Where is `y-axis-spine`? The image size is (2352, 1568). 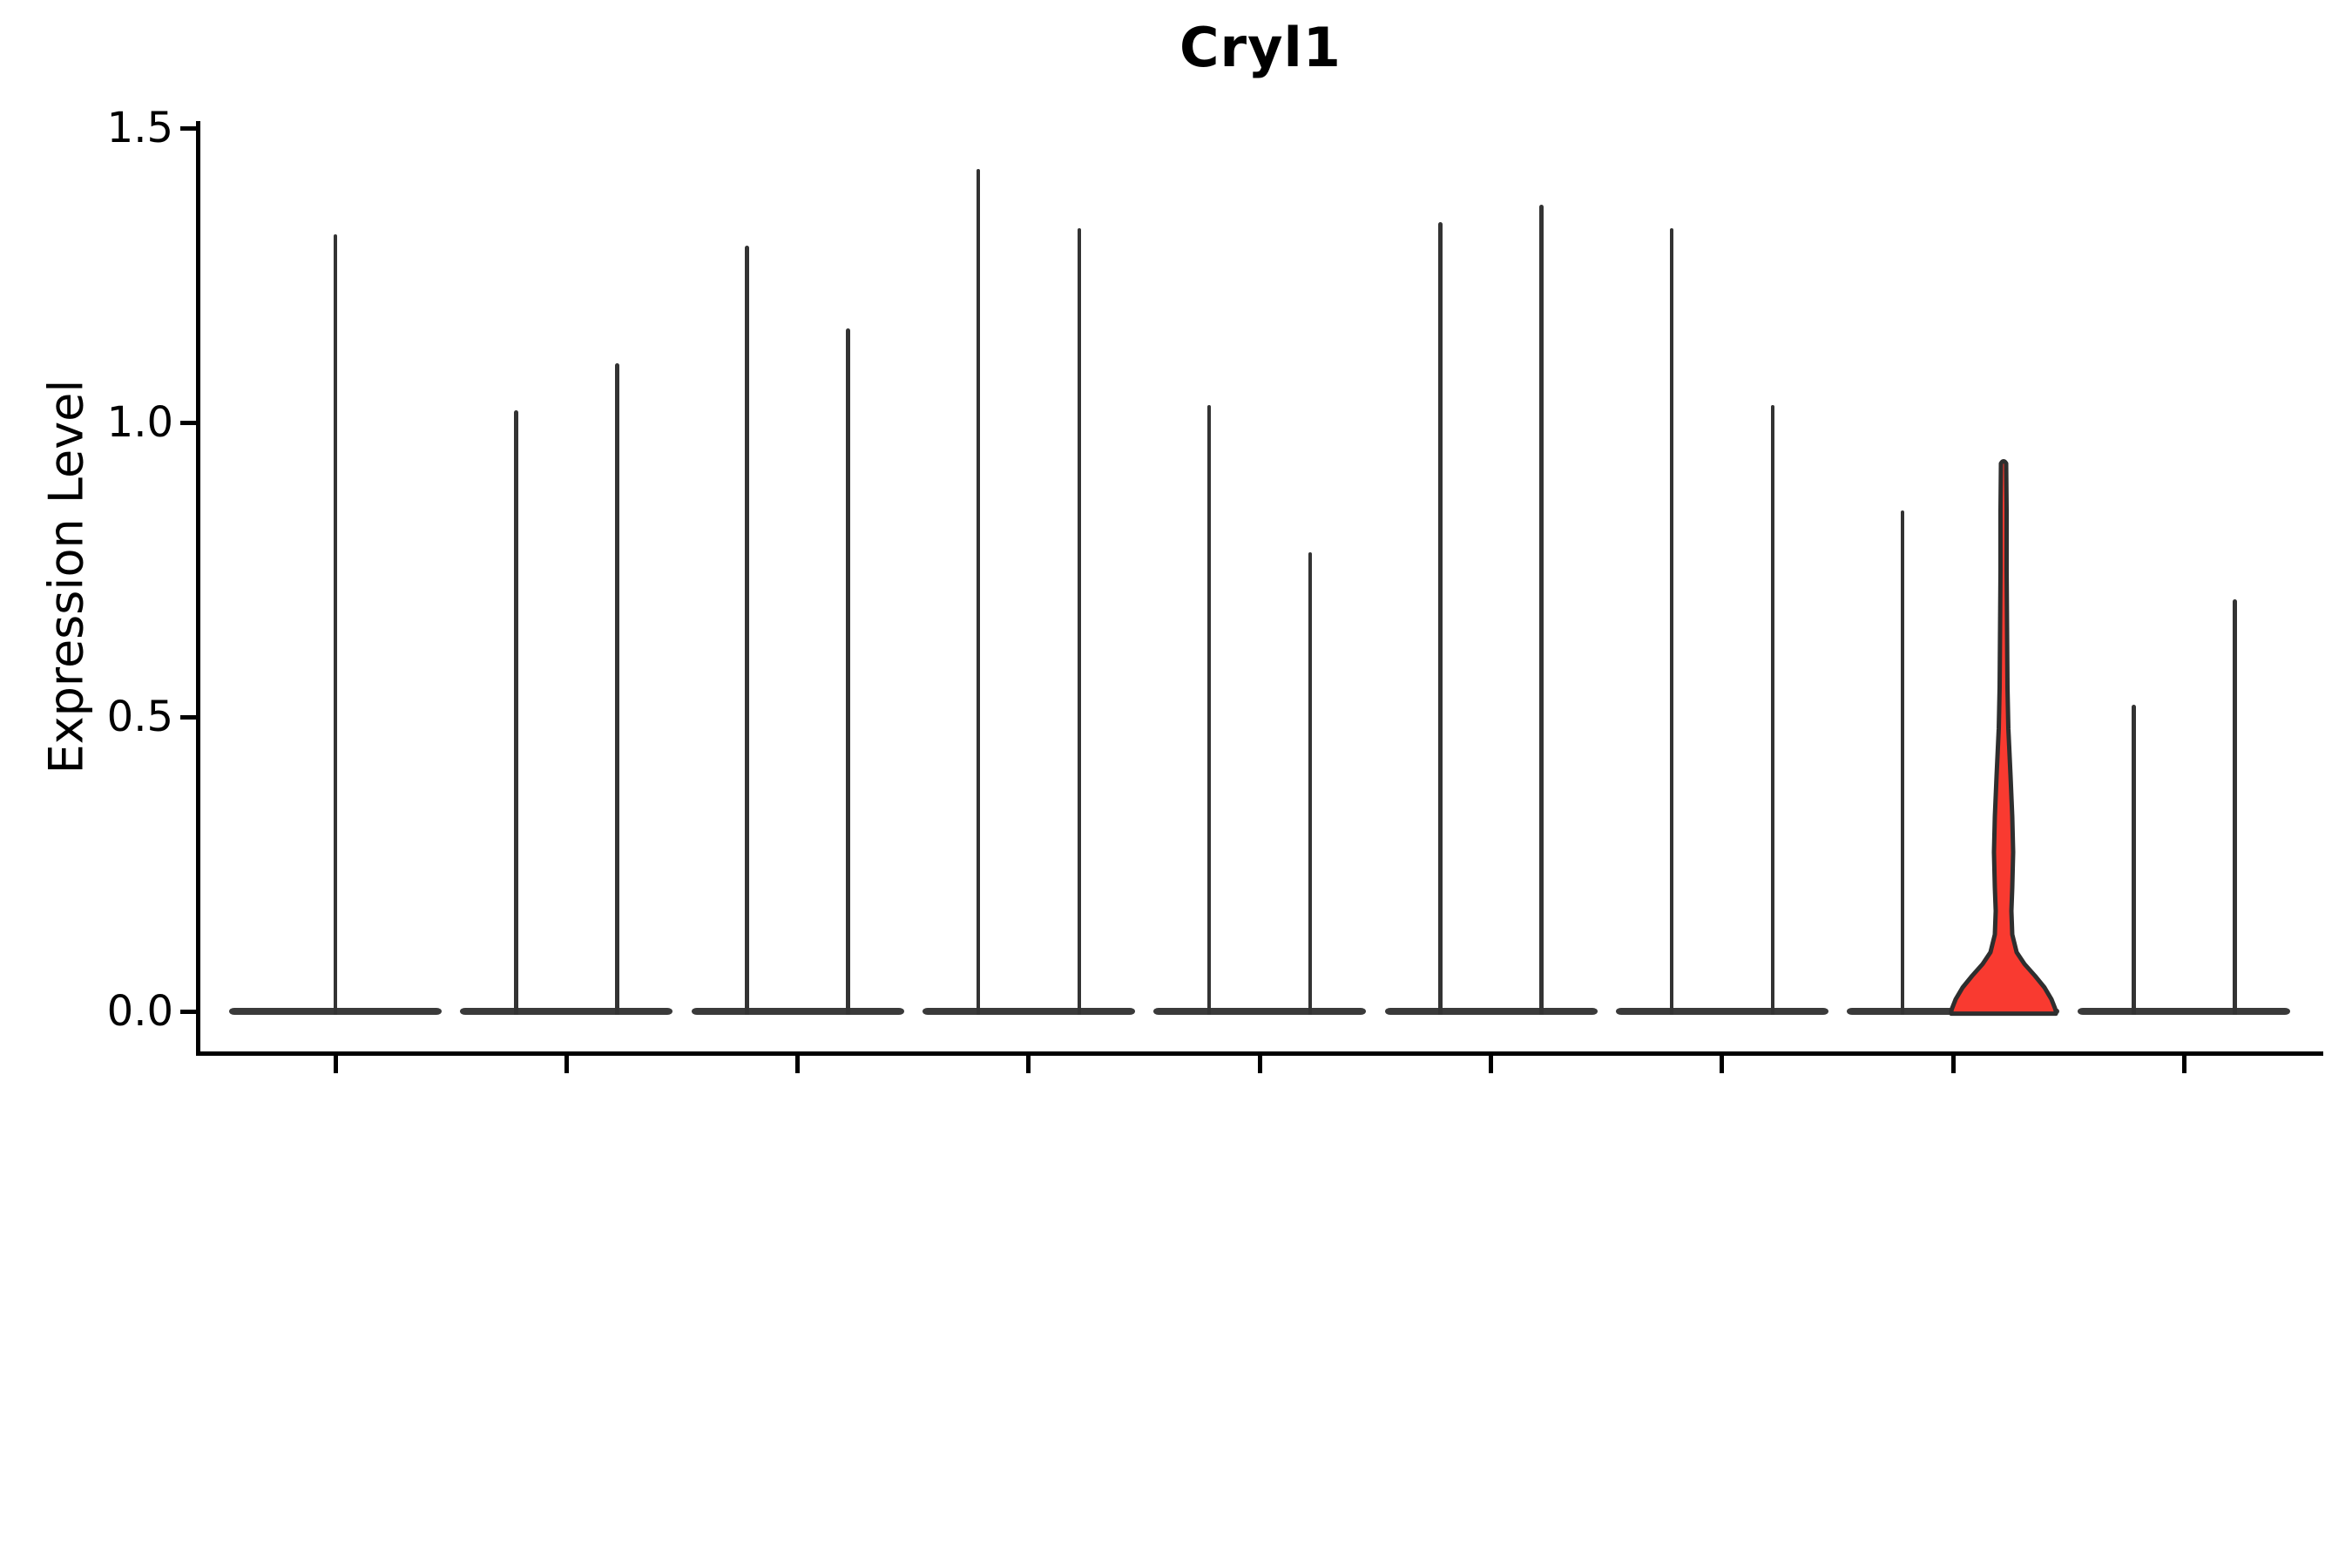 y-axis-spine is located at coordinates (198, 588).